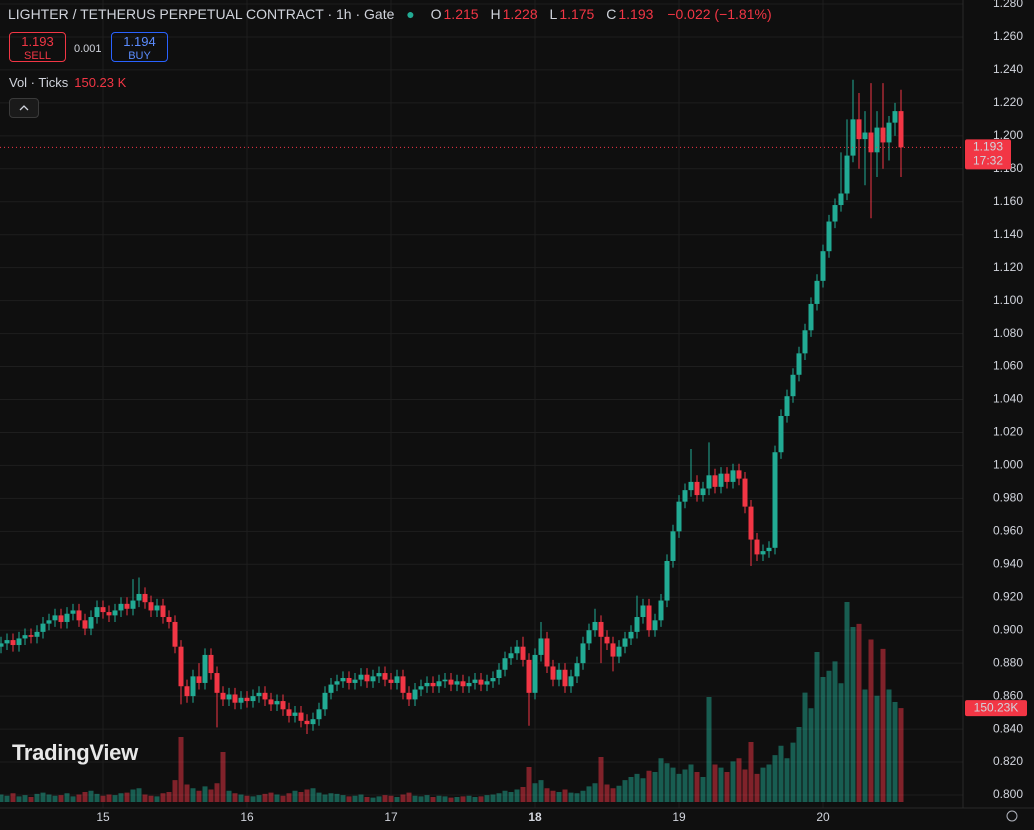 This screenshot has width=1034, height=830. I want to click on x-tick-label: 17, so click(391, 817).